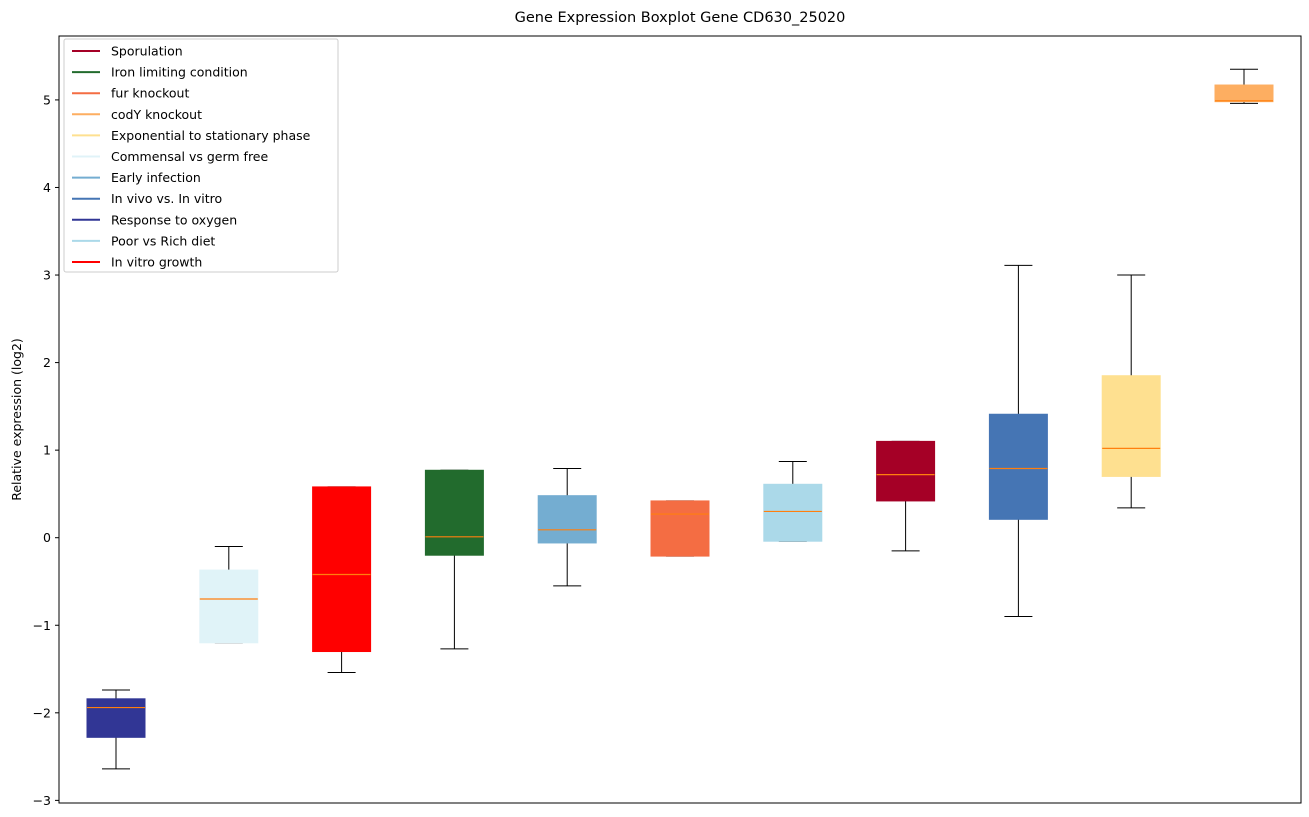 This screenshot has width=1309, height=817. I want to click on box-in-vivo-vs-in-vitro, so click(1018, 441).